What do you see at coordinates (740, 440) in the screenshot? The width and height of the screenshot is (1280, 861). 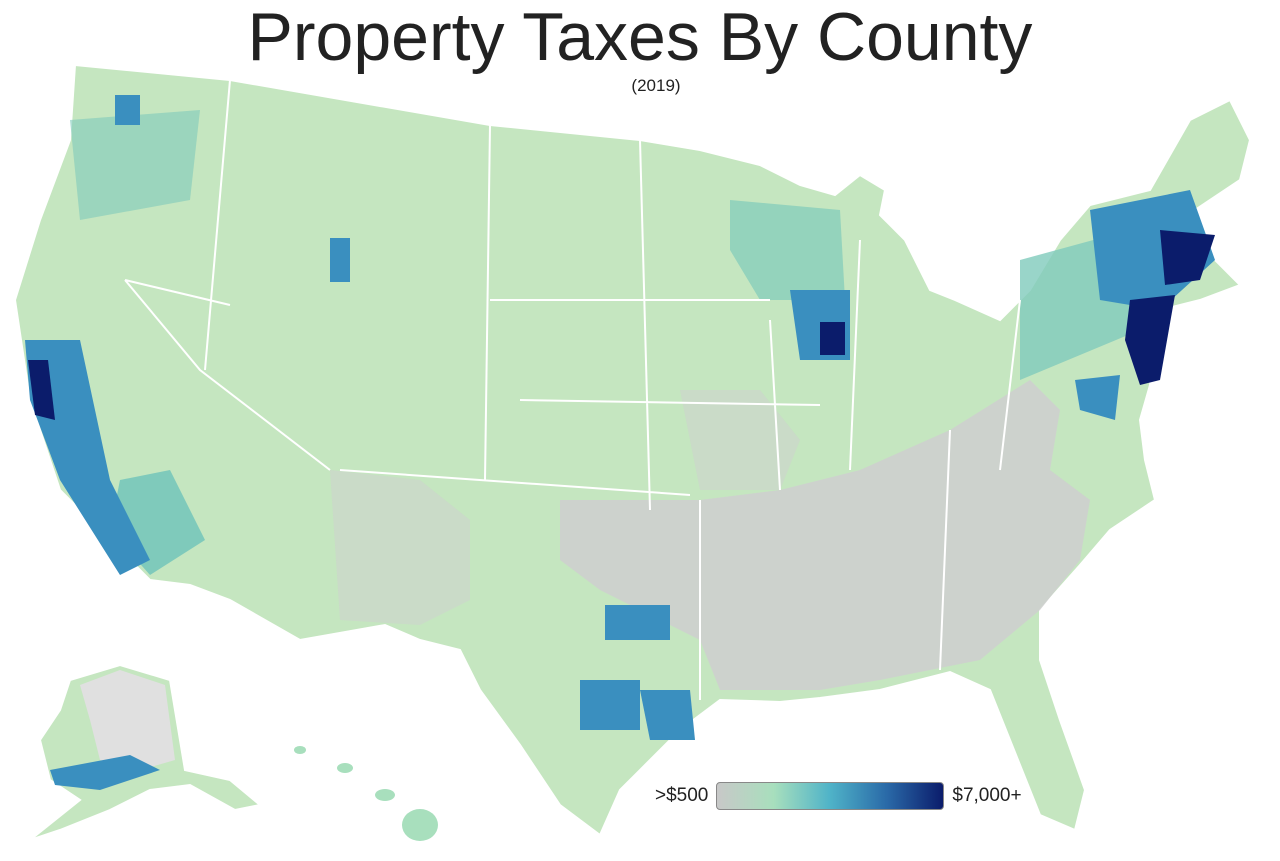 I see `region-midwest-gray` at bounding box center [740, 440].